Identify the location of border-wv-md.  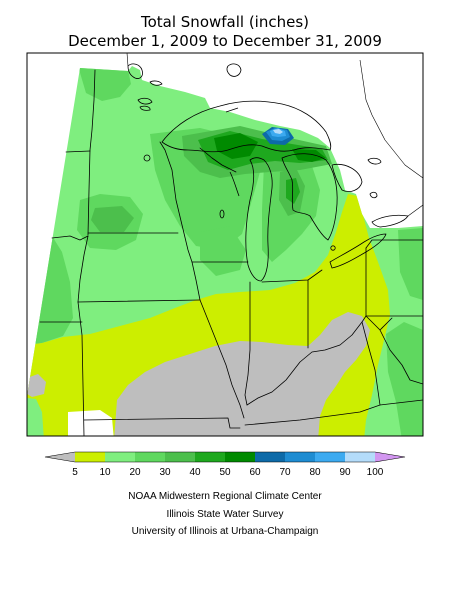
(386, 324).